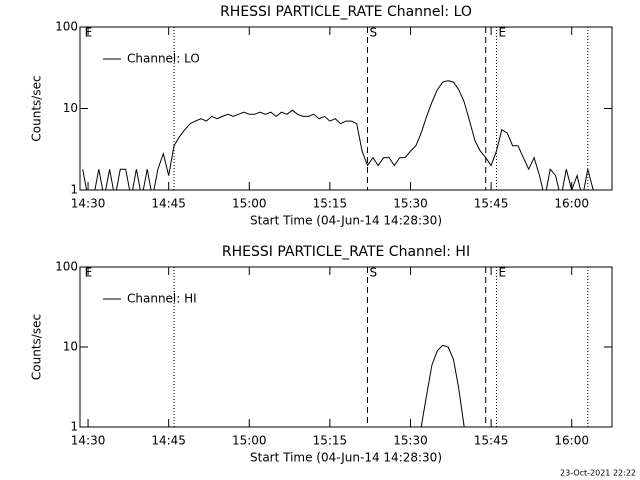 Image resolution: width=640 pixels, height=480 pixels. I want to click on data-line, so click(442, 385).